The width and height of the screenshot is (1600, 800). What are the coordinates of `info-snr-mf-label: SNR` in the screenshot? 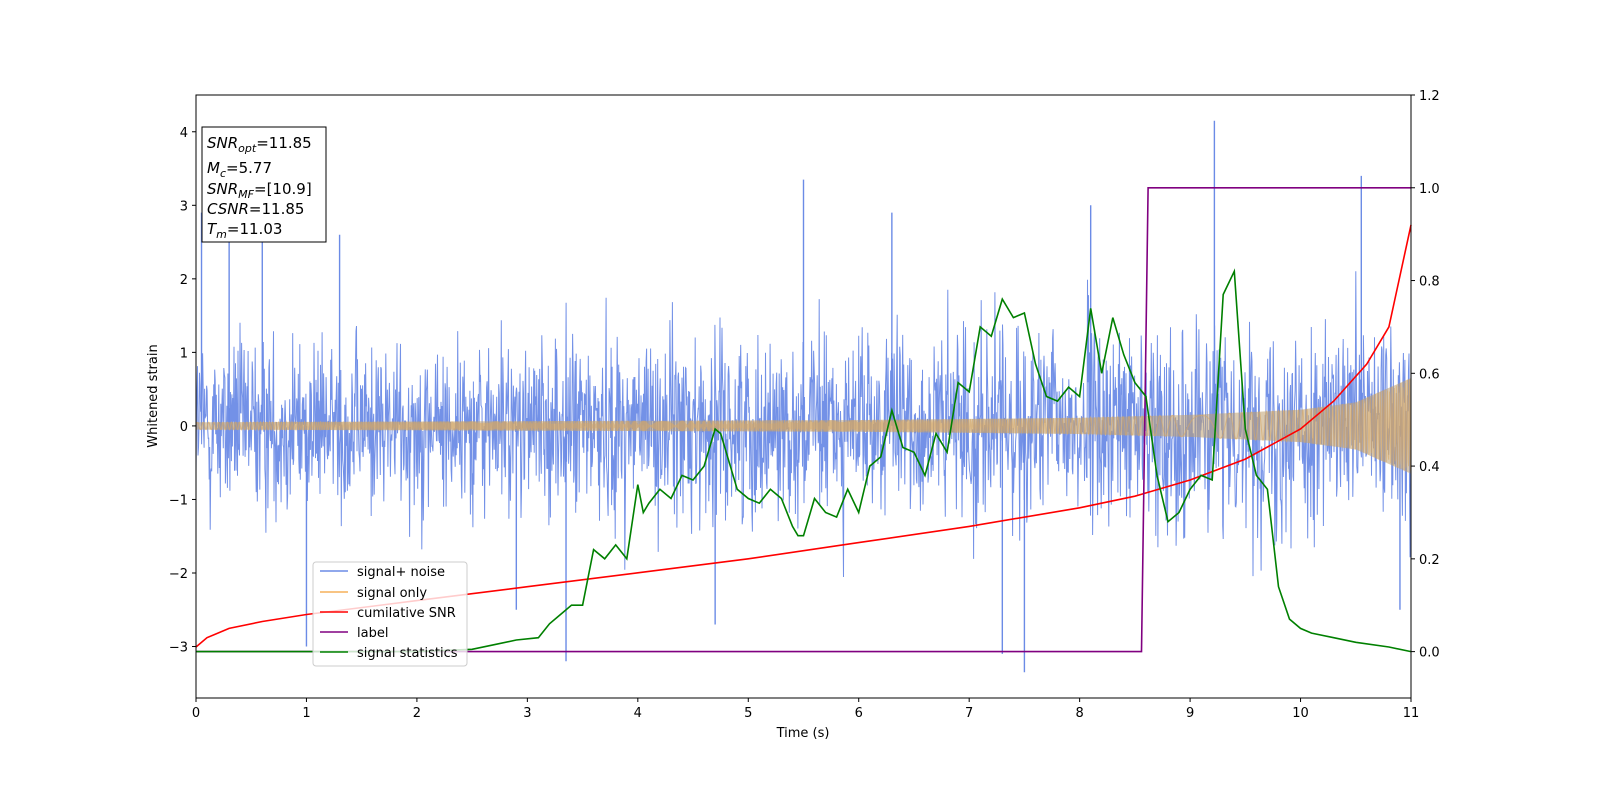 It's located at (222, 189).